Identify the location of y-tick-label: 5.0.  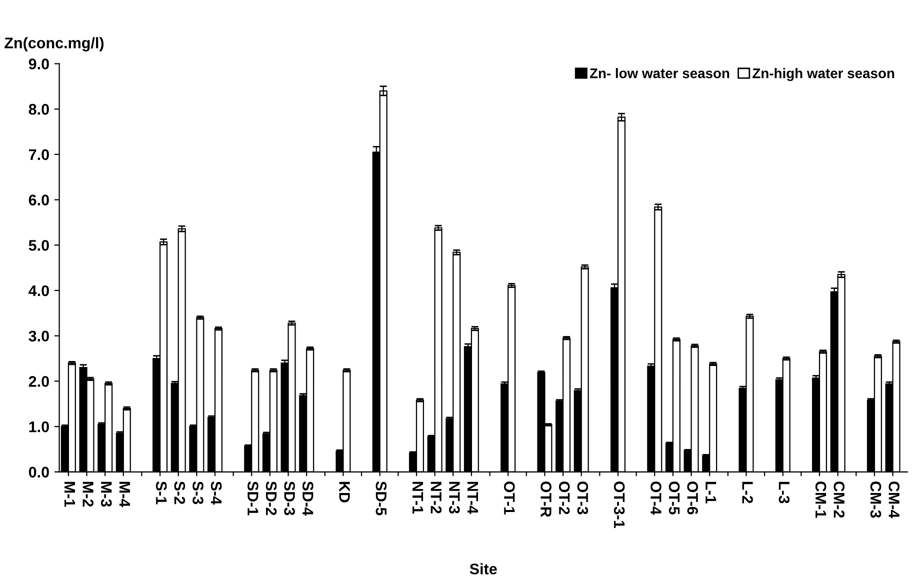
(38, 245).